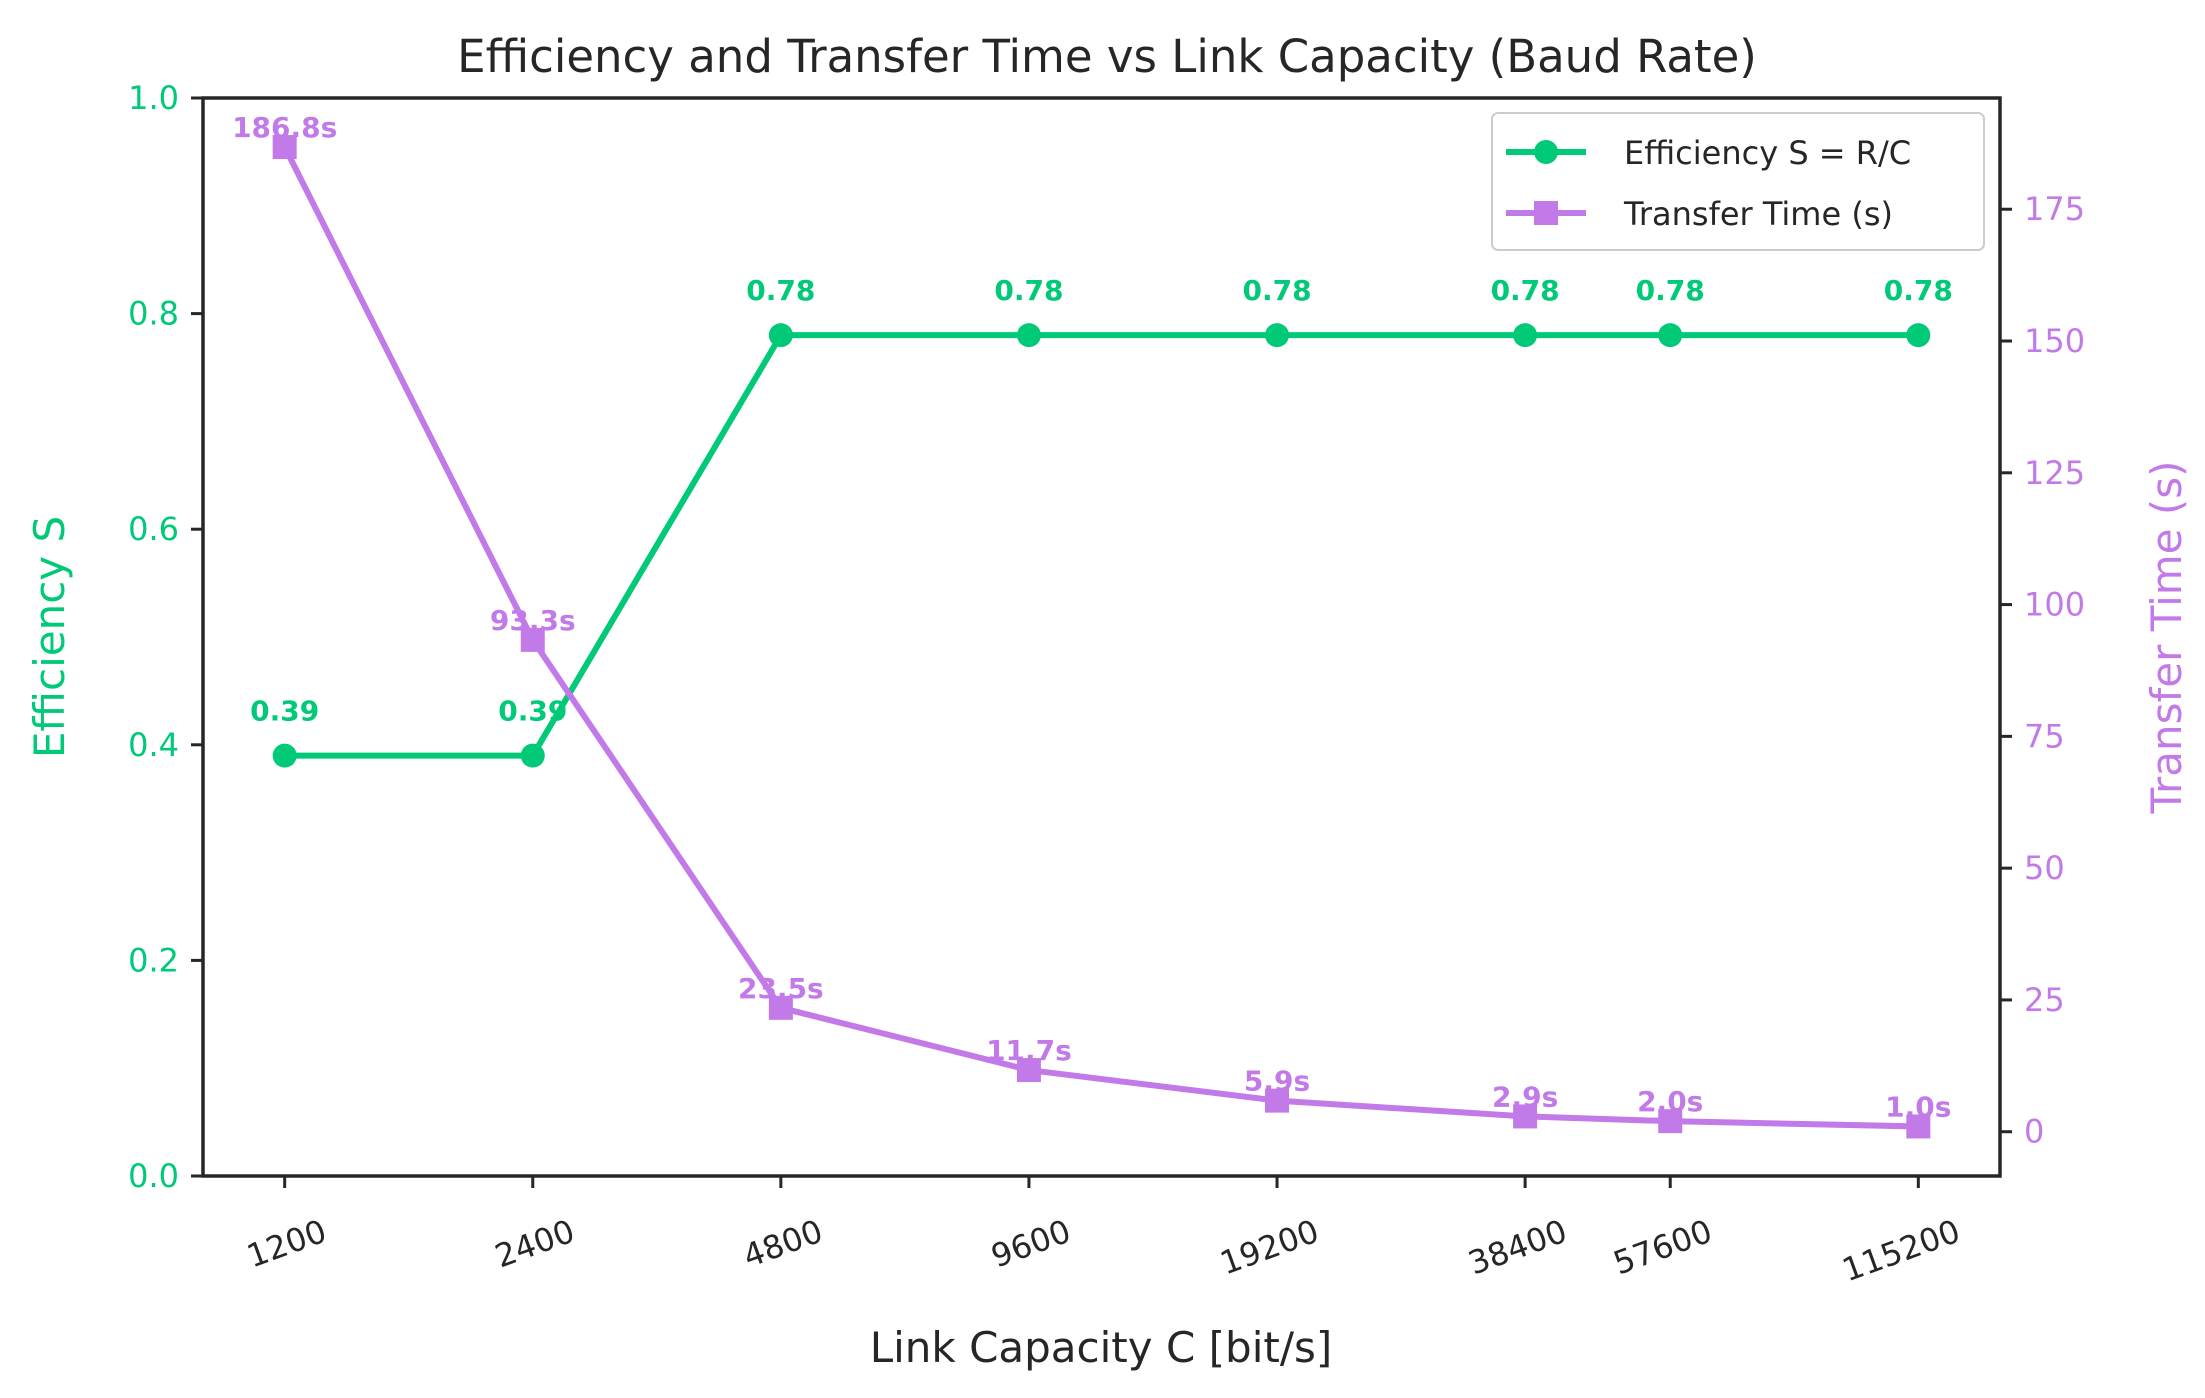 The image size is (2205, 1398). I want to click on legend-efficiency-label: Efficiency S = R/C, so click(1767, 153).